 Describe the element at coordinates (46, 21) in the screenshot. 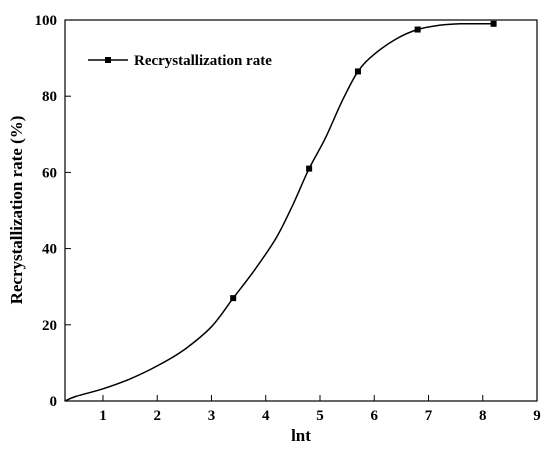

I see `y-tick-label: 100` at that location.